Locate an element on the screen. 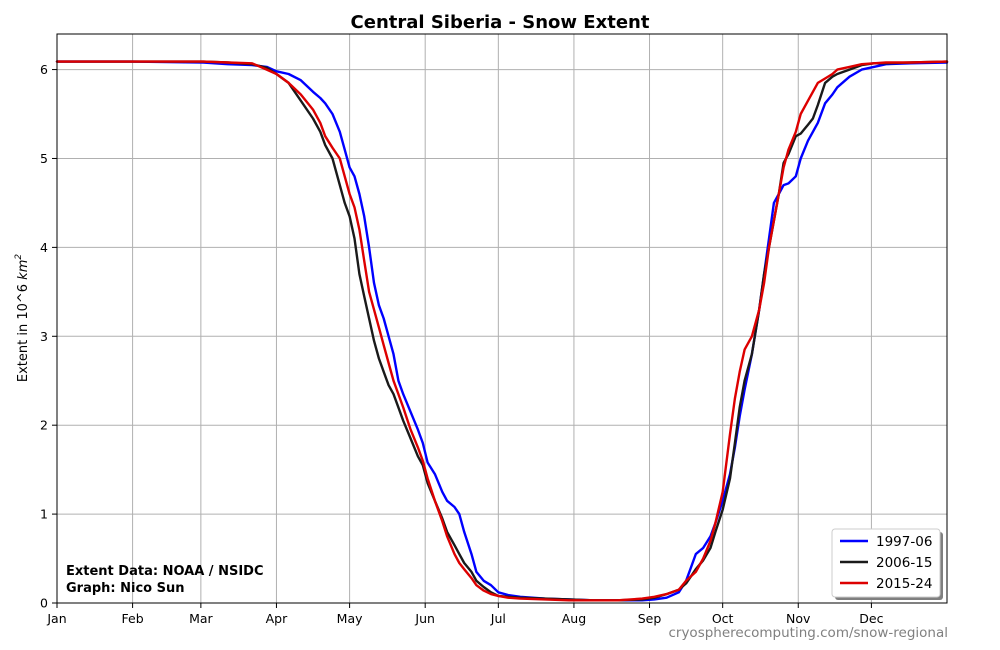 The height and width of the screenshot is (650, 1000). y-tick-label: 1 is located at coordinates (44, 514).